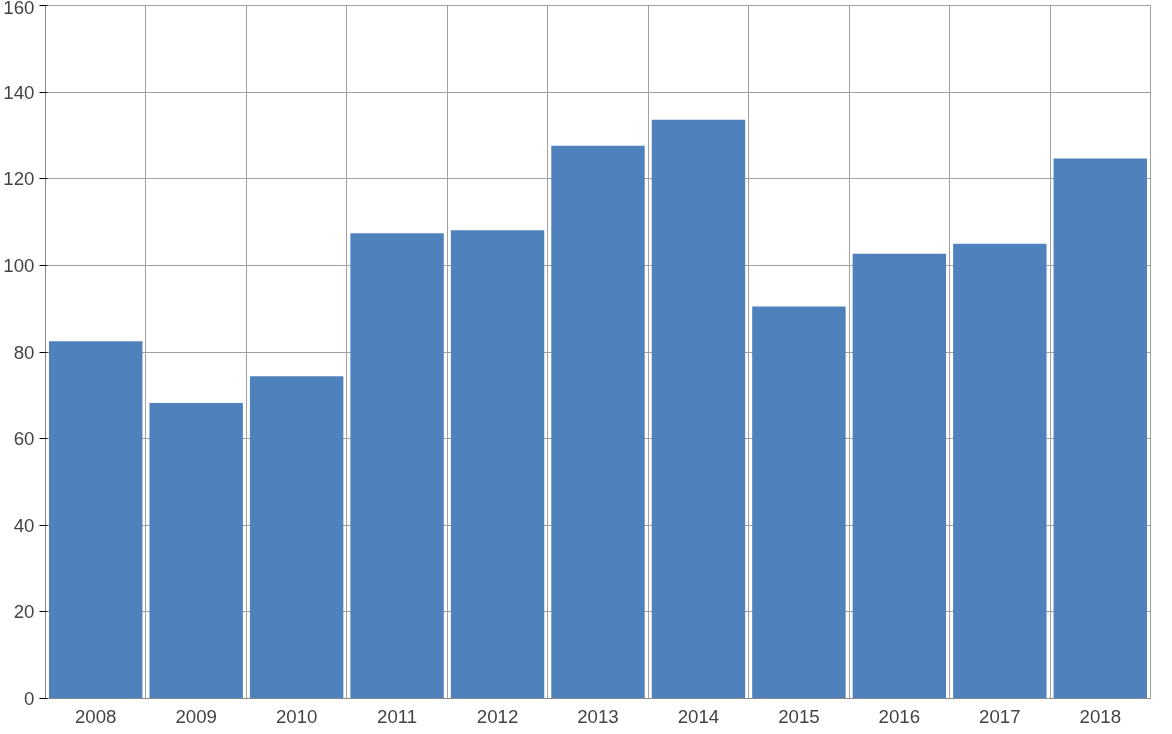 Image resolution: width=1172 pixels, height=734 pixels. I want to click on x-tick-label: 2009, so click(196, 716).